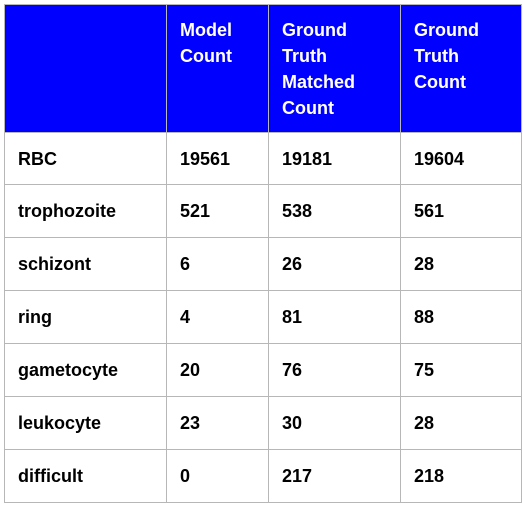 Image resolution: width=523 pixels, height=508 pixels. I want to click on header-cell-model-count: Model Count, so click(217, 68).